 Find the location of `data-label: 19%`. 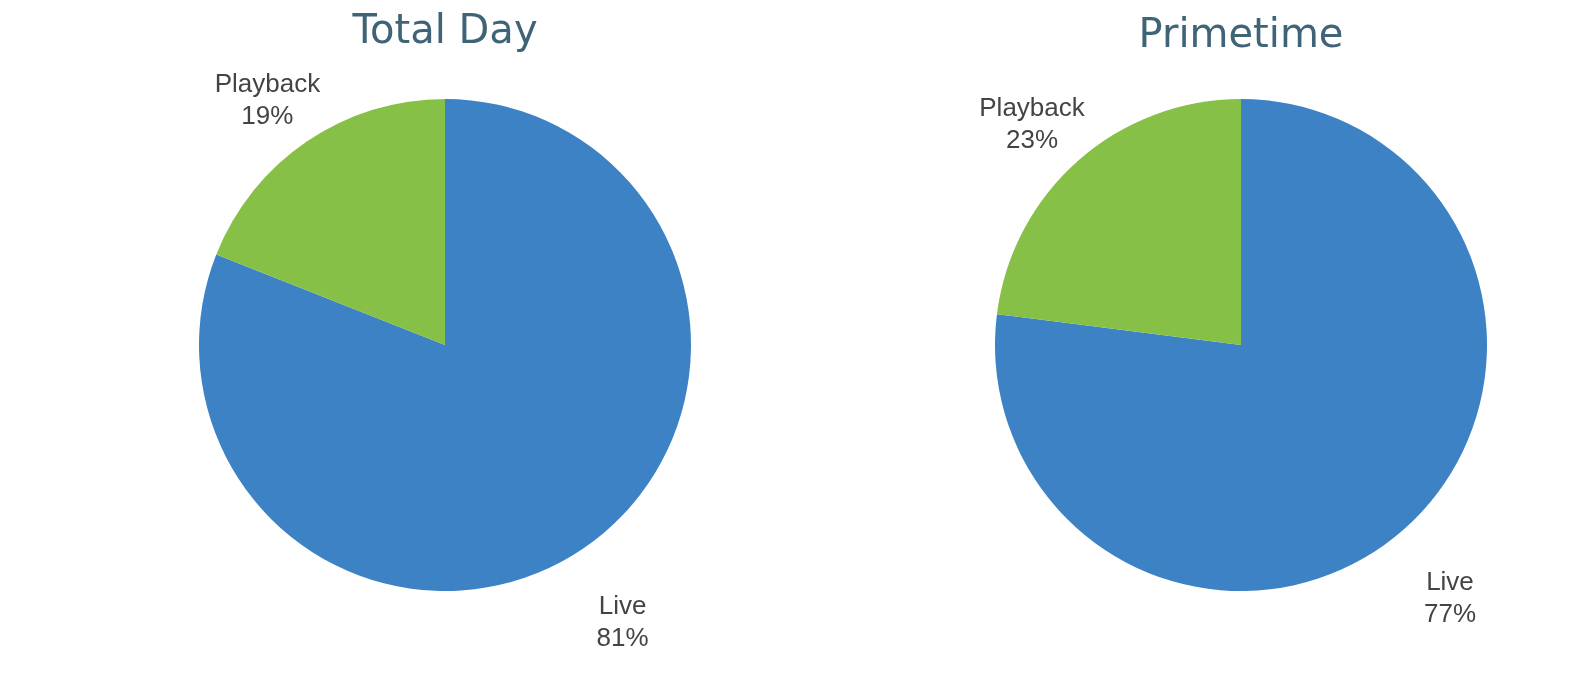

data-label: 19% is located at coordinates (267, 114).